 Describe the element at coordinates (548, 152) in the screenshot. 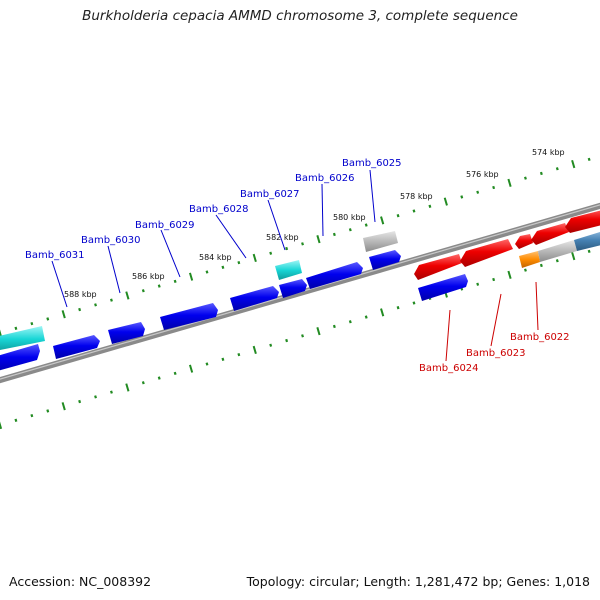

I see `kbp-label: 574 kbp` at that location.